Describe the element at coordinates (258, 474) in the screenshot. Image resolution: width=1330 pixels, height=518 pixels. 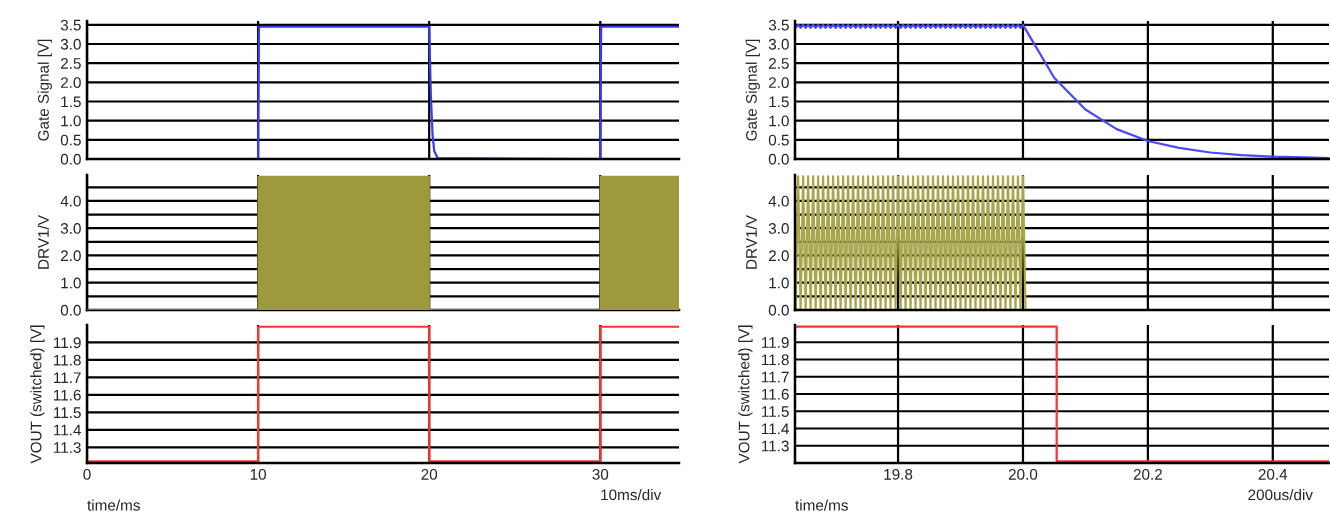
I see `x-tick-label: 10` at that location.